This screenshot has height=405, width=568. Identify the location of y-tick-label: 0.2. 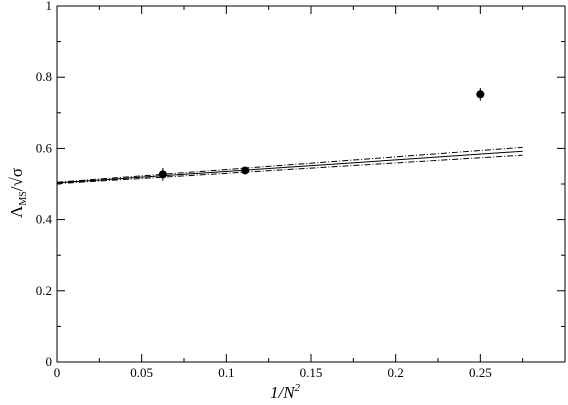
(44, 290).